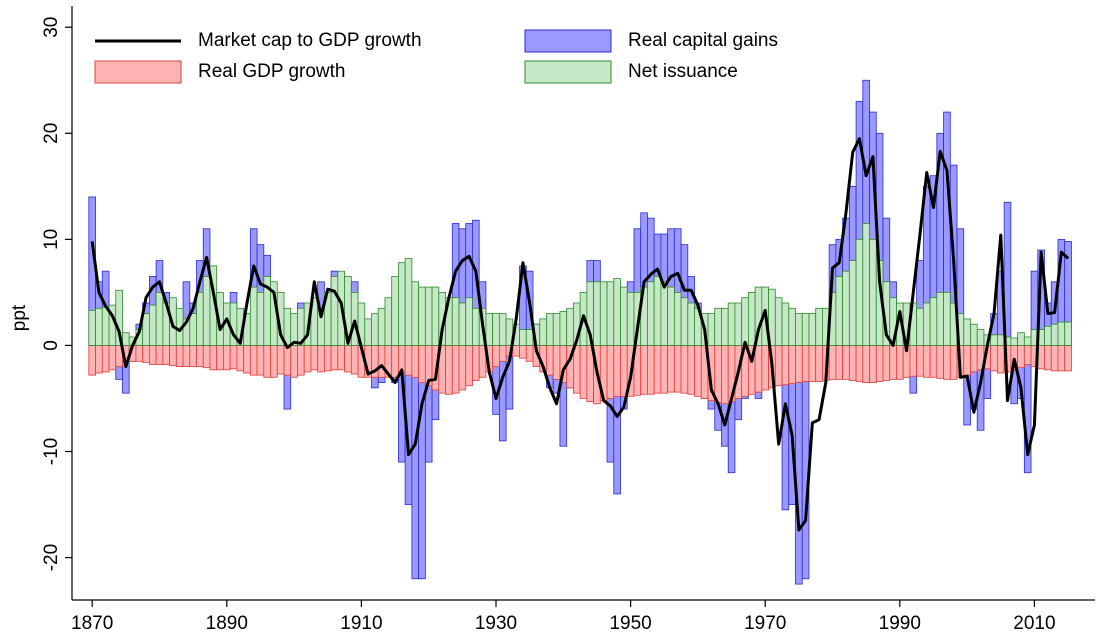  Describe the element at coordinates (272, 71) in the screenshot. I see `legend-label: Real GDP growth` at that location.